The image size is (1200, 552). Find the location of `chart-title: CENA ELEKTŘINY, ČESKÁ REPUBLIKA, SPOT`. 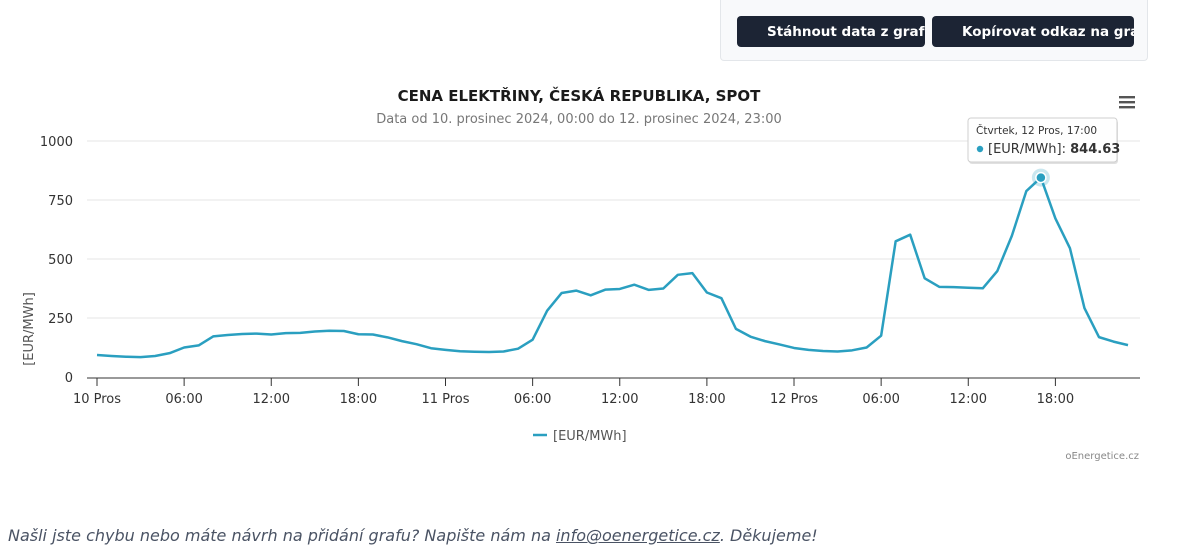

chart-title: CENA ELEKTŘINY, ČESKÁ REPUBLIKA, SPOT is located at coordinates (580, 95).